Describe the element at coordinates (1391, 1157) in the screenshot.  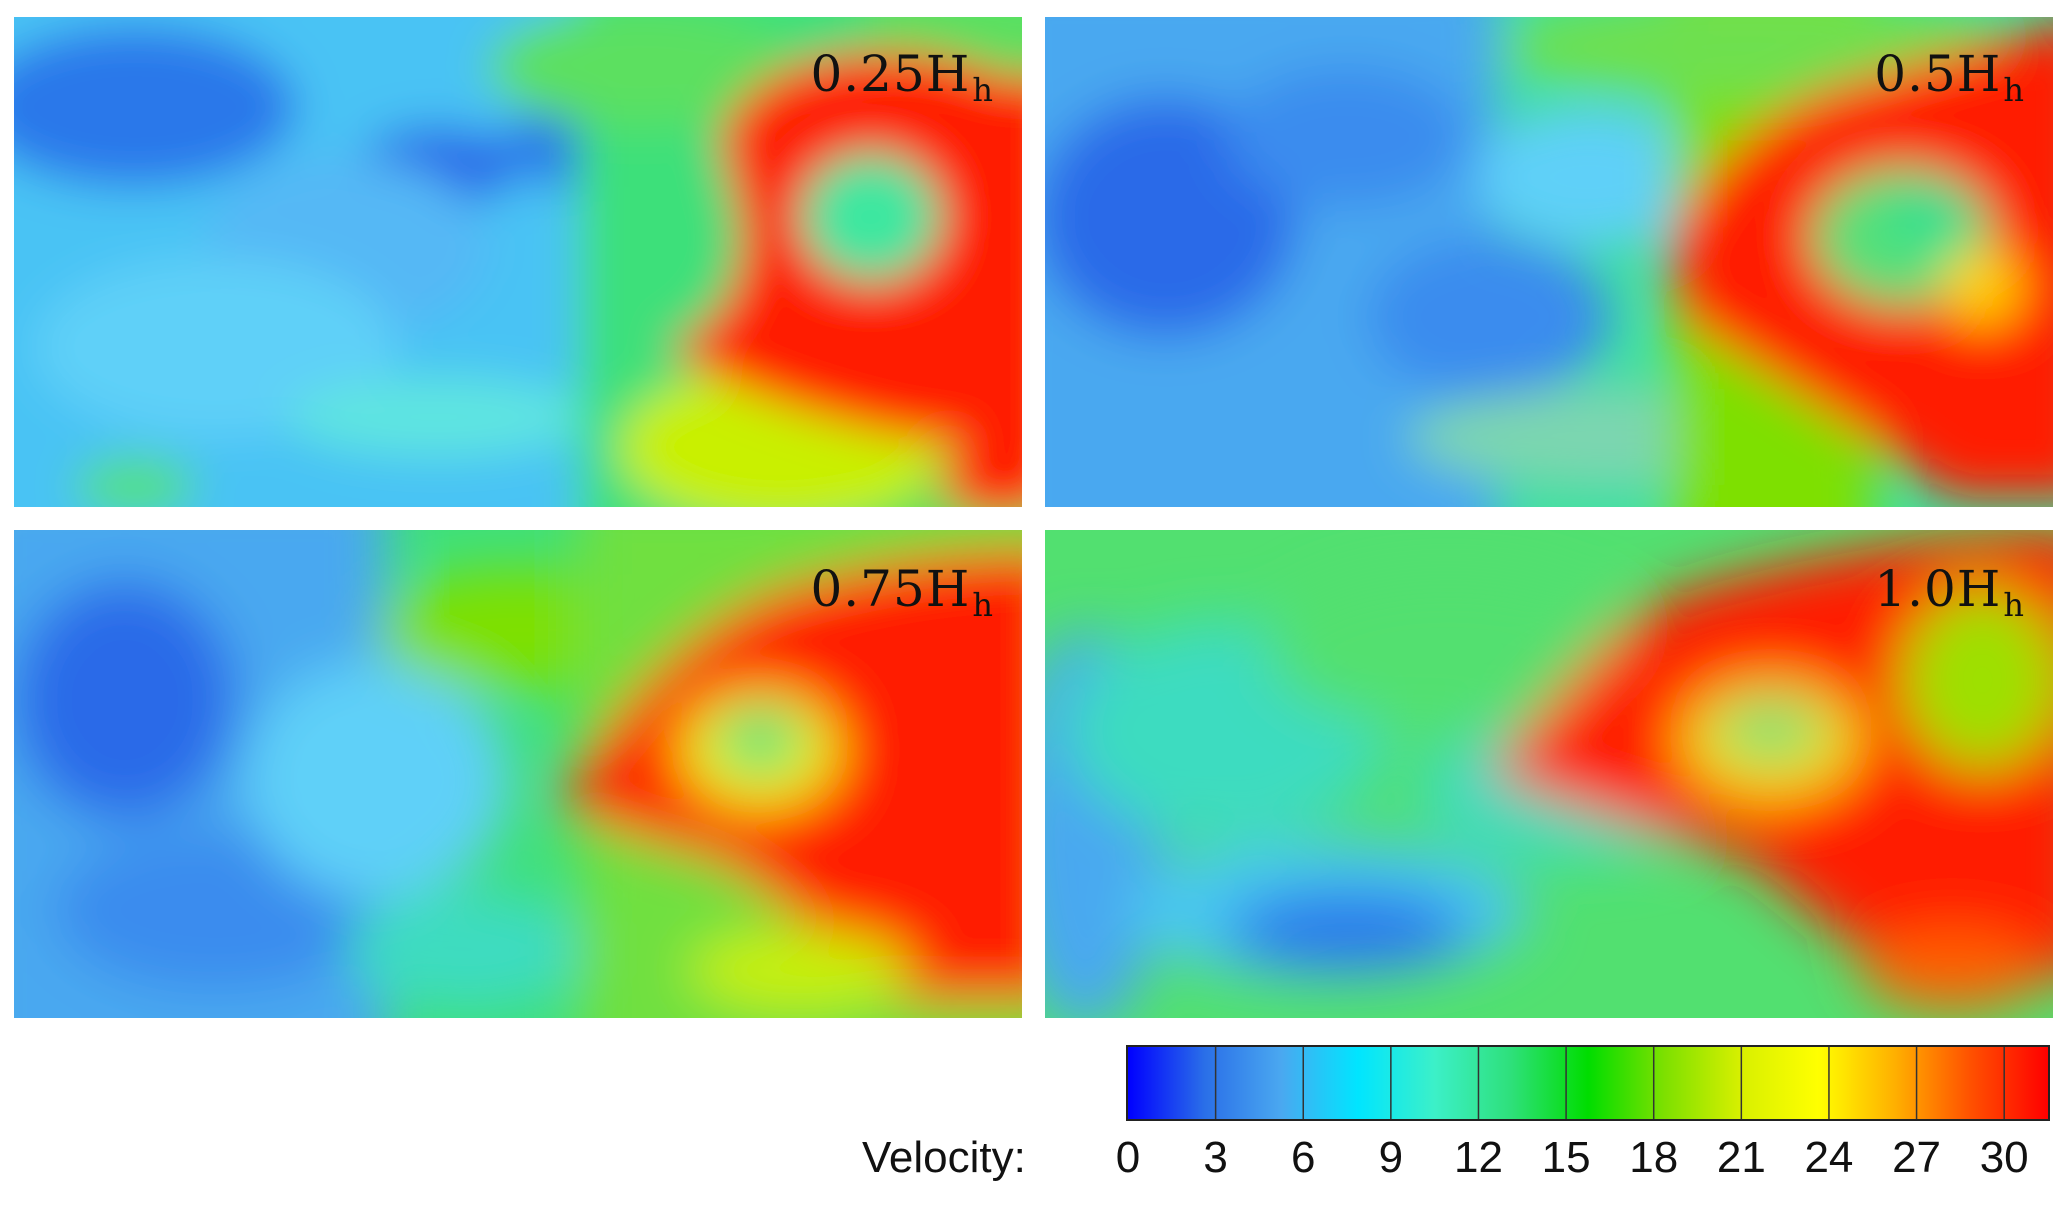
I see `colorbar-tick-label: 9` at that location.